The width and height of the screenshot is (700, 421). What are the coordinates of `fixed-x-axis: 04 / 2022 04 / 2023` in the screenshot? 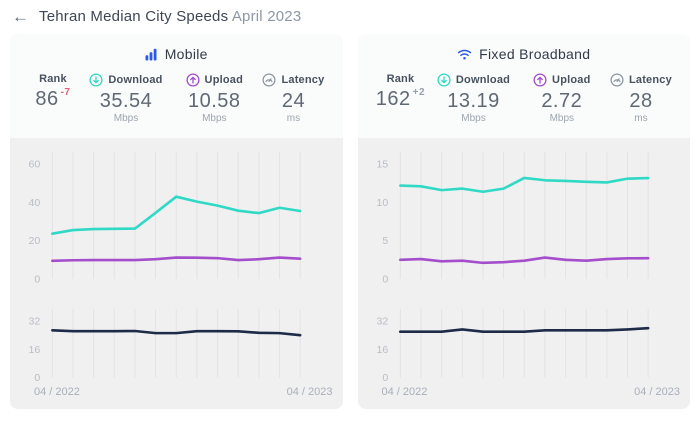 It's located at (524, 392).